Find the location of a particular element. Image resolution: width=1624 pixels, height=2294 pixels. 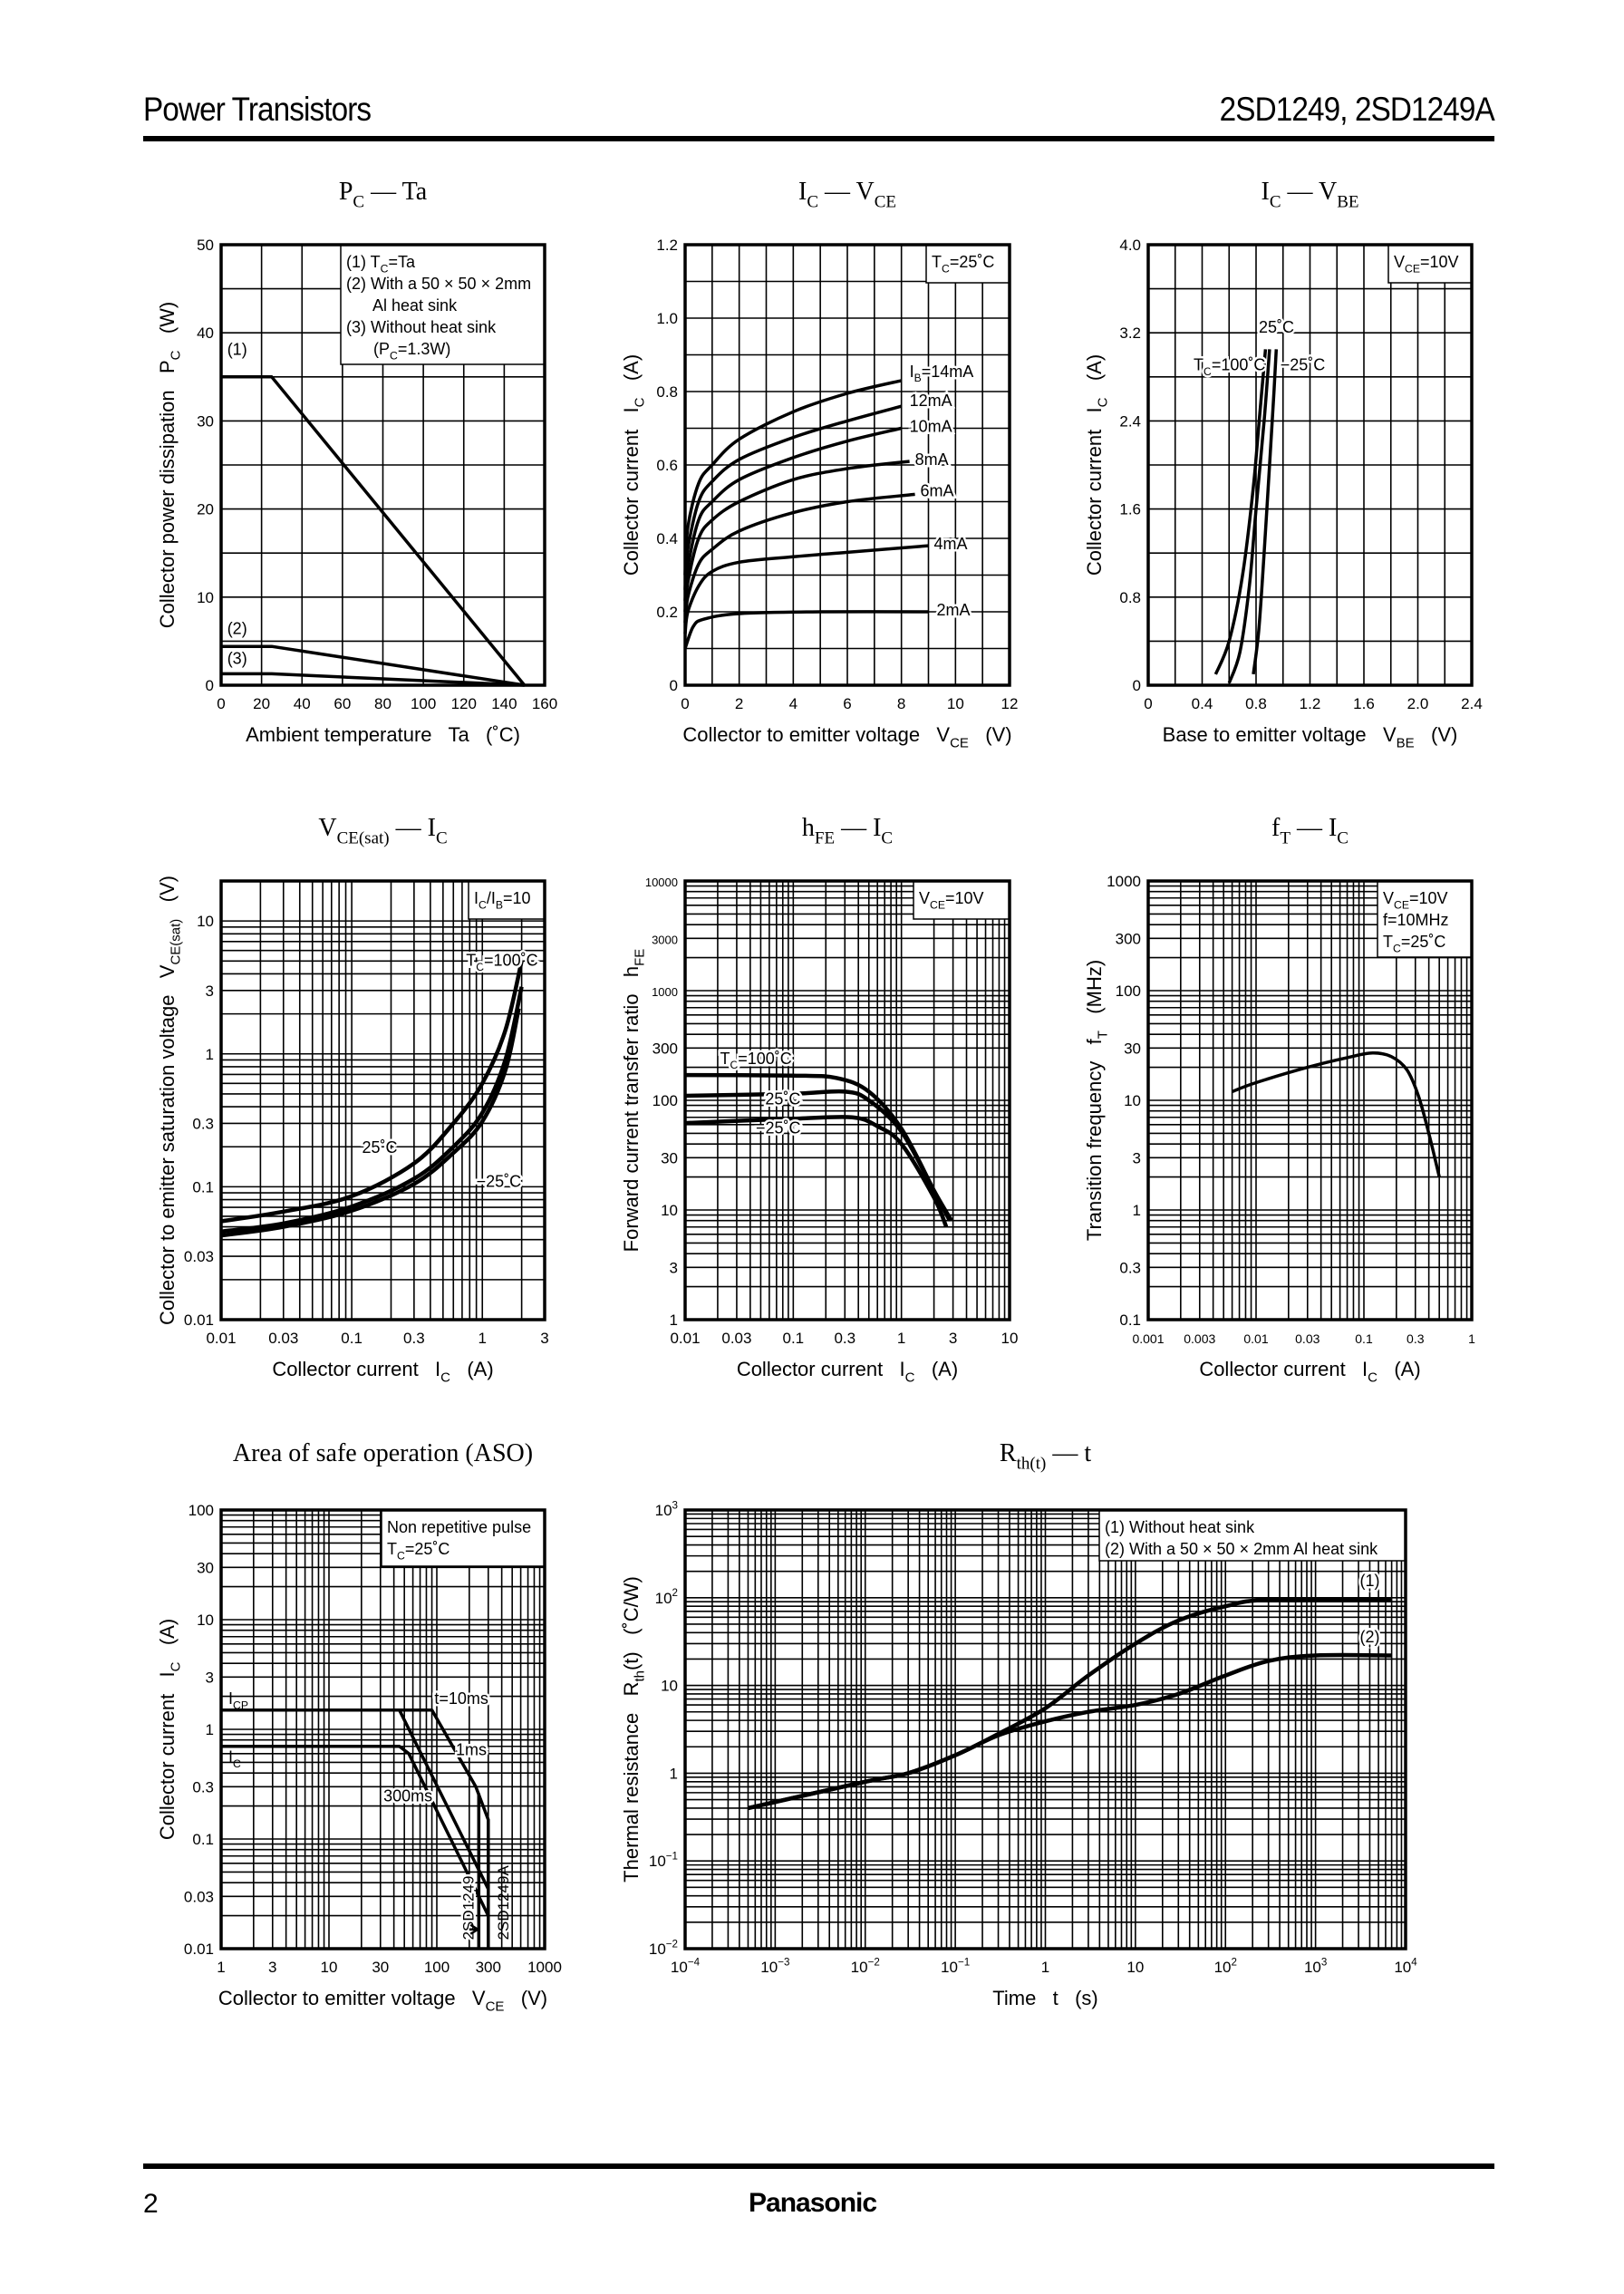

label-segment: Transition frequency f is located at coordinates (1094, 1139).